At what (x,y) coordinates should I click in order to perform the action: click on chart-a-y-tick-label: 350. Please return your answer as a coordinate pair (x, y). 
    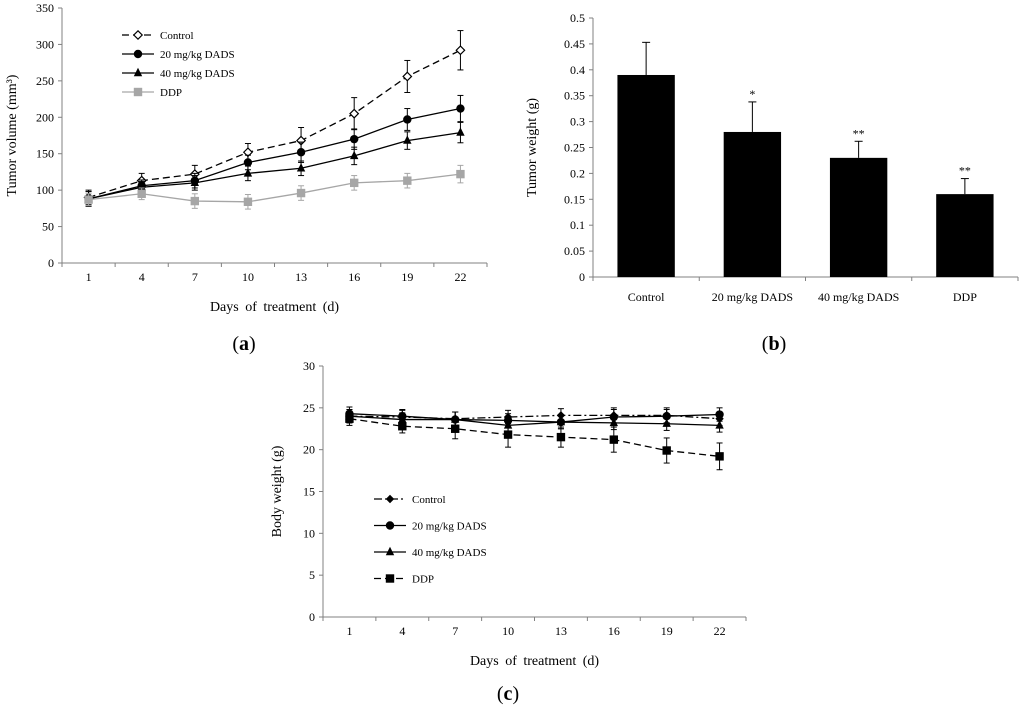
    Looking at the image, I should click on (45, 8).